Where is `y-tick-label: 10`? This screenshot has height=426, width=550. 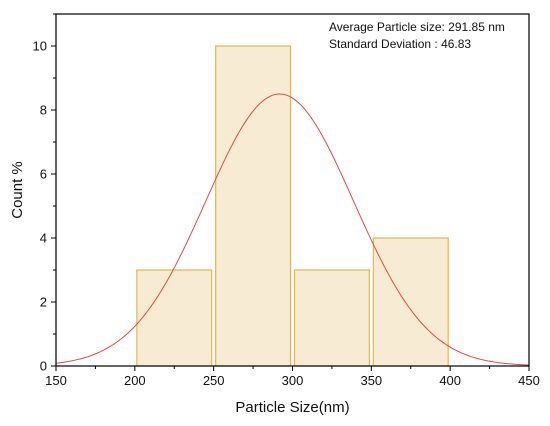
y-tick-label: 10 is located at coordinates (40, 46).